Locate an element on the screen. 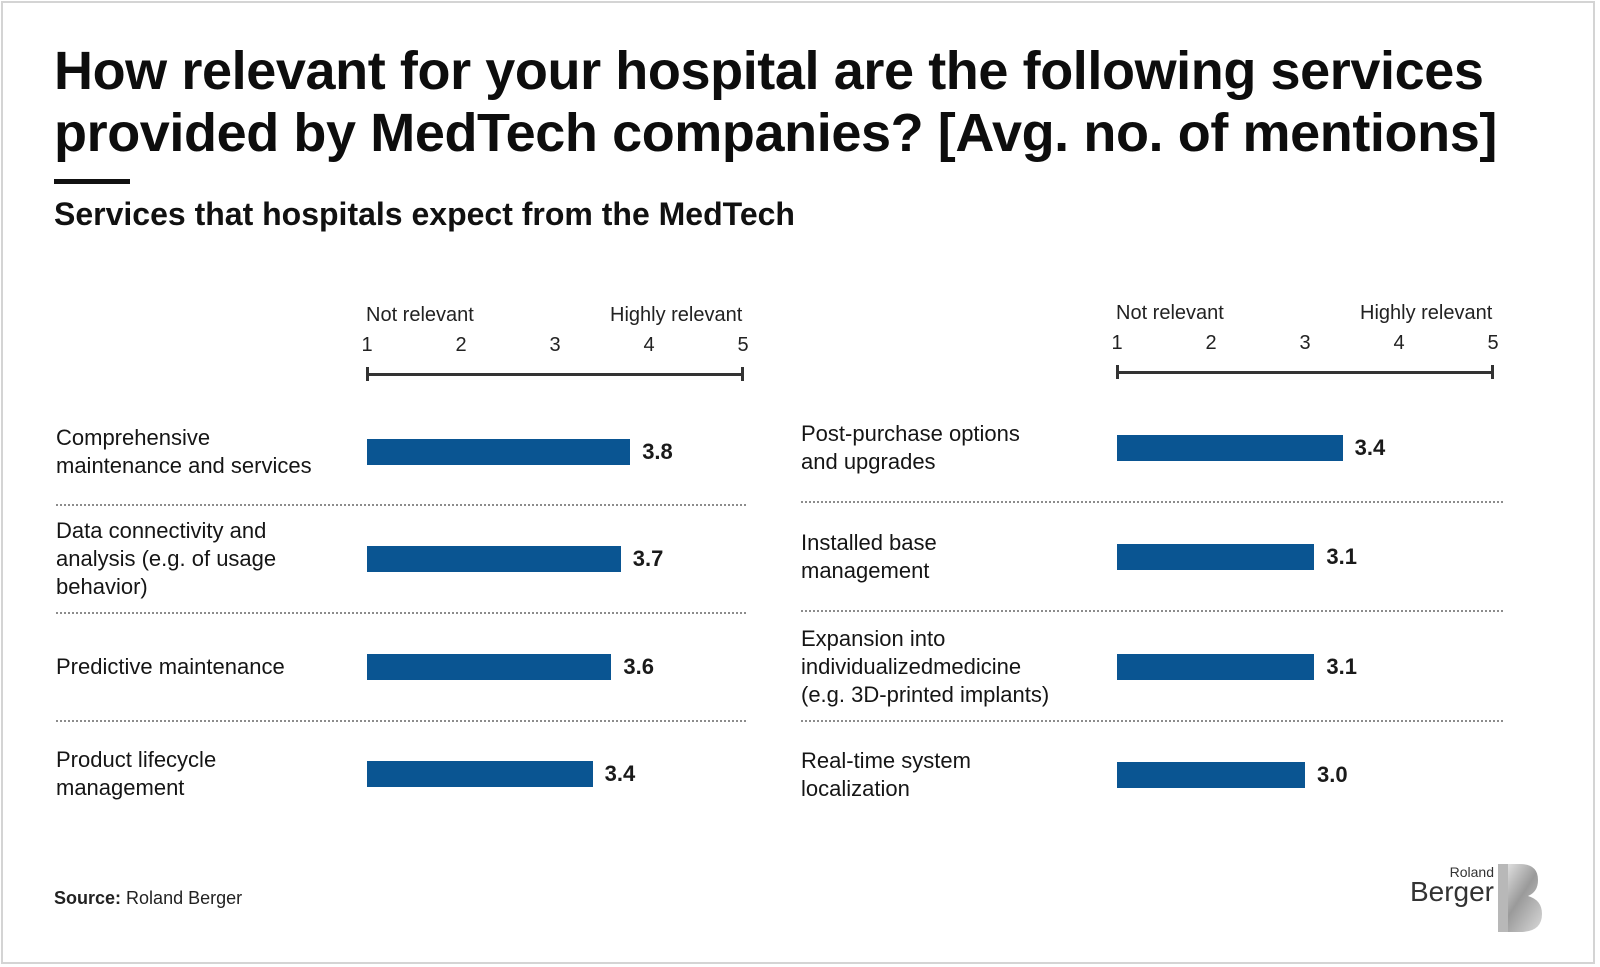 The height and width of the screenshot is (967, 1600). category-label-line: maintenance and services is located at coordinates (184, 465).